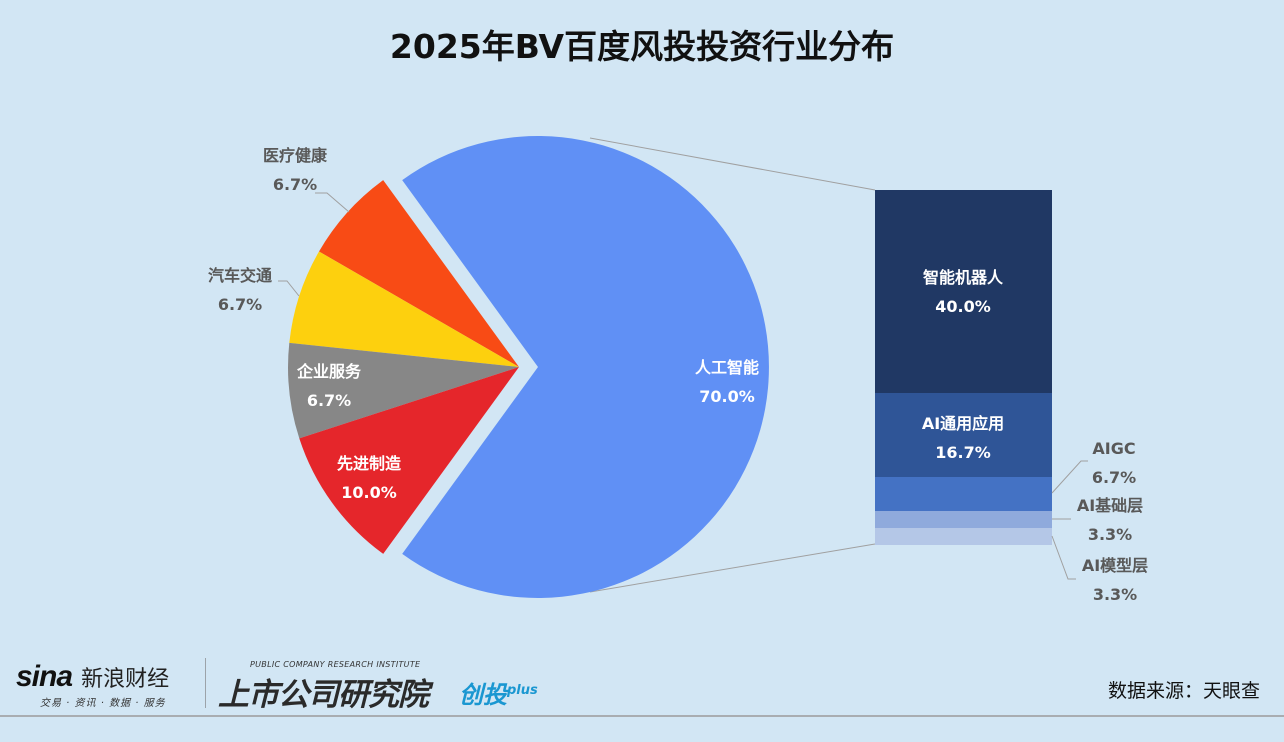 The image size is (1284, 742). Describe the element at coordinates (240, 304) in the screenshot. I see `label-auto-value: 6.7%` at that location.